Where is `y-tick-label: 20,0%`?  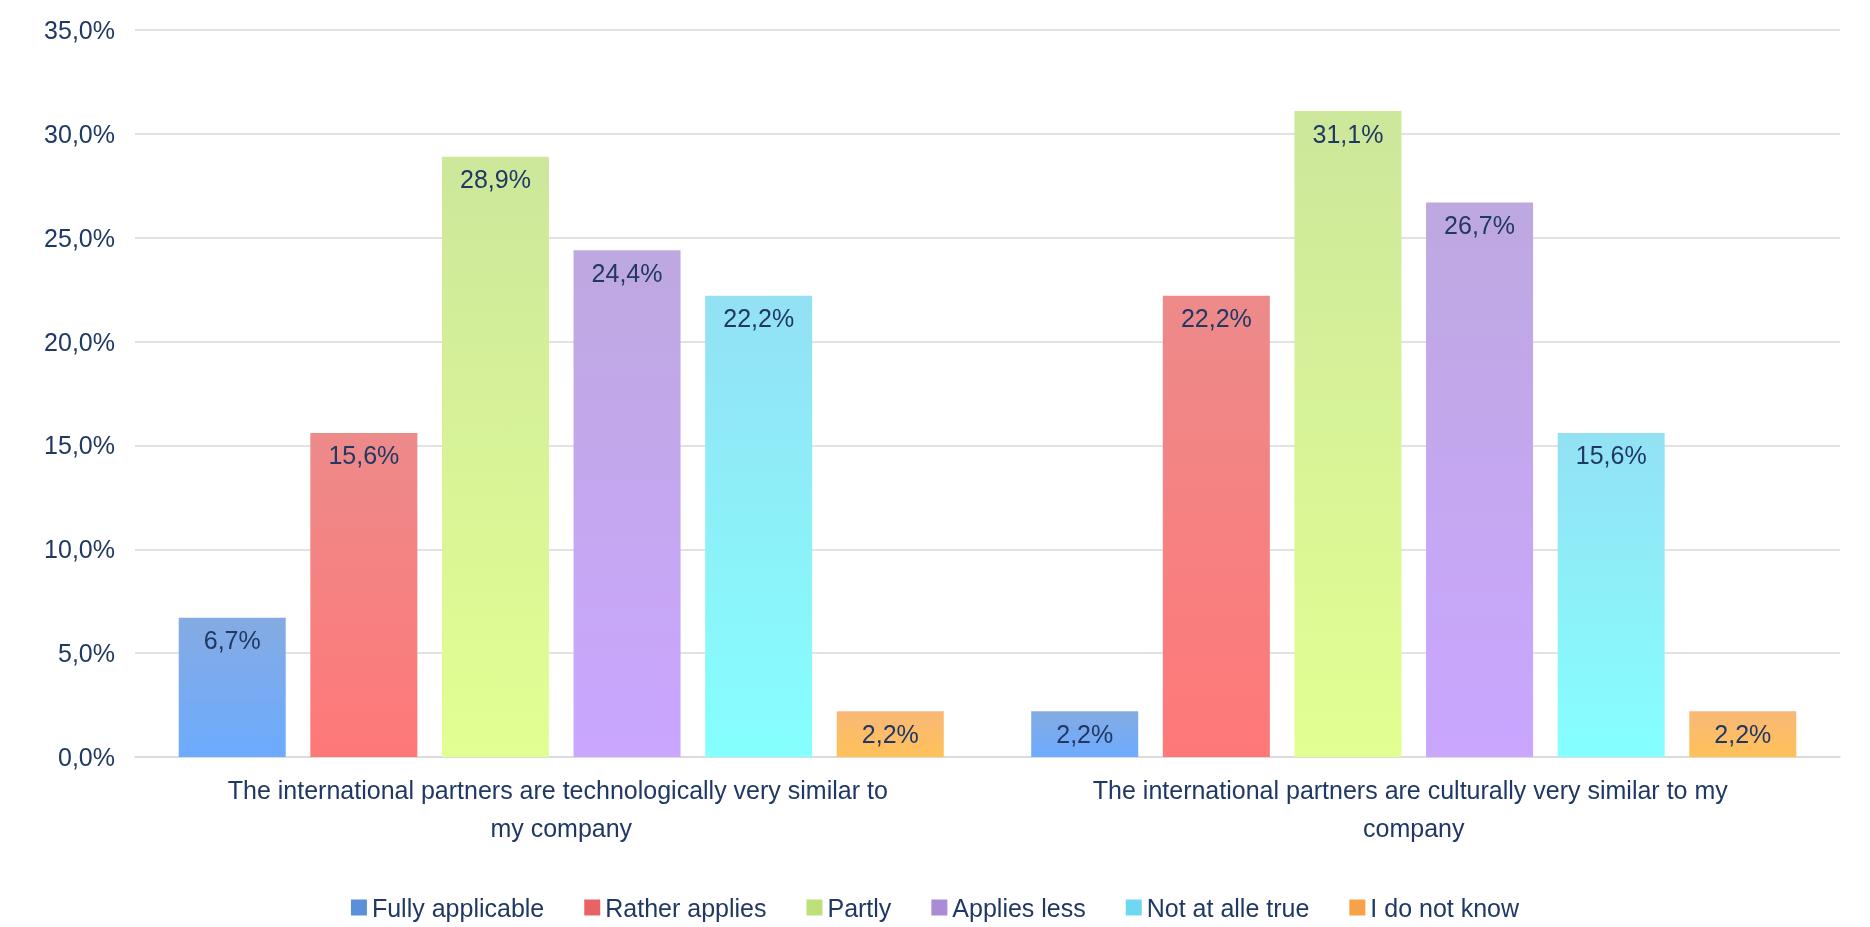
y-tick-label: 20,0% is located at coordinates (79, 341).